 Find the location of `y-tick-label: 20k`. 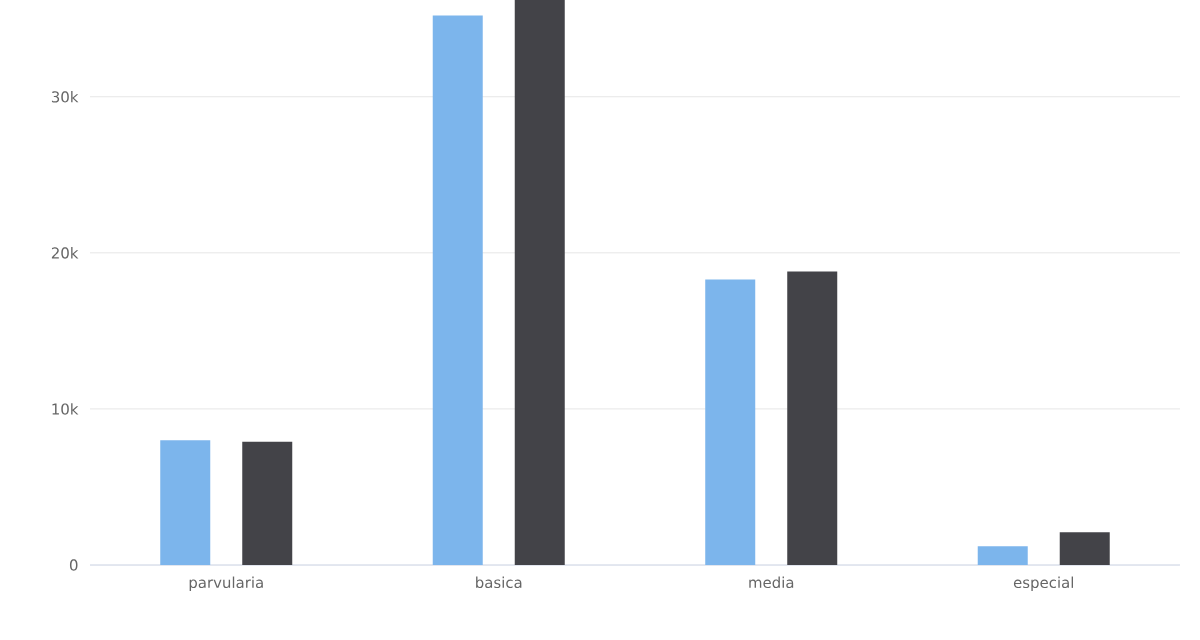

y-tick-label: 20k is located at coordinates (65, 253).